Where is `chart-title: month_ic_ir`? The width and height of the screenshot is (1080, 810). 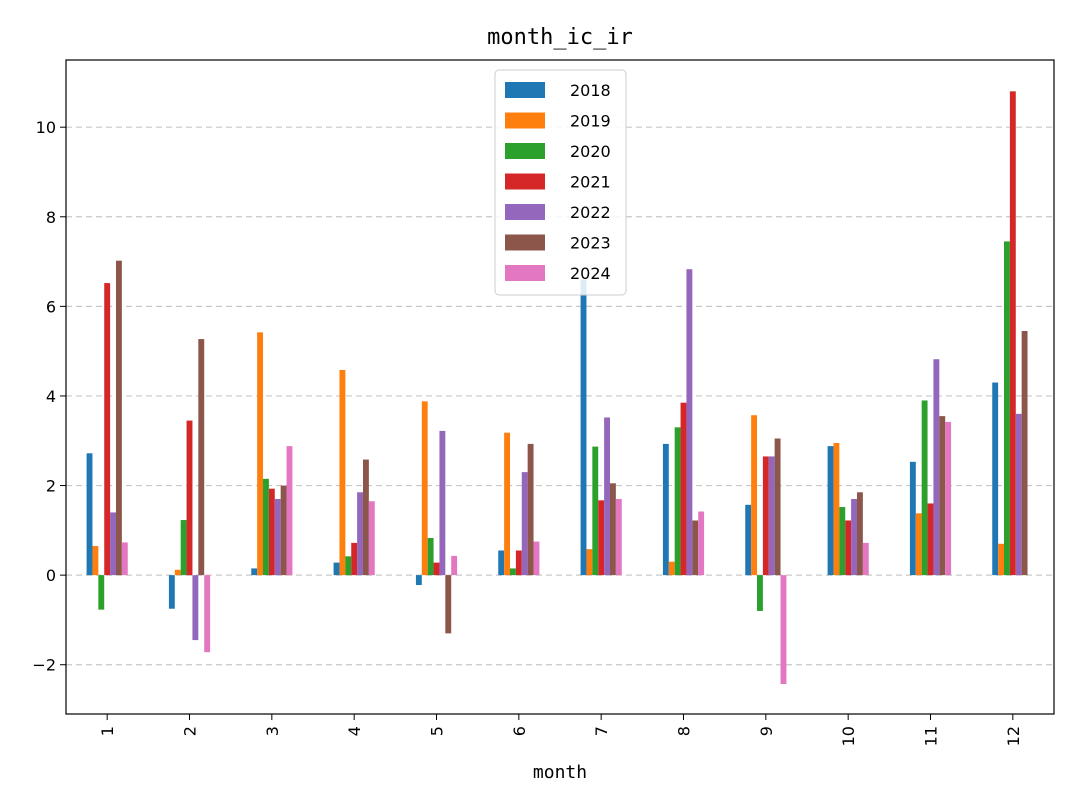
chart-title: month_ic_ir is located at coordinates (560, 37).